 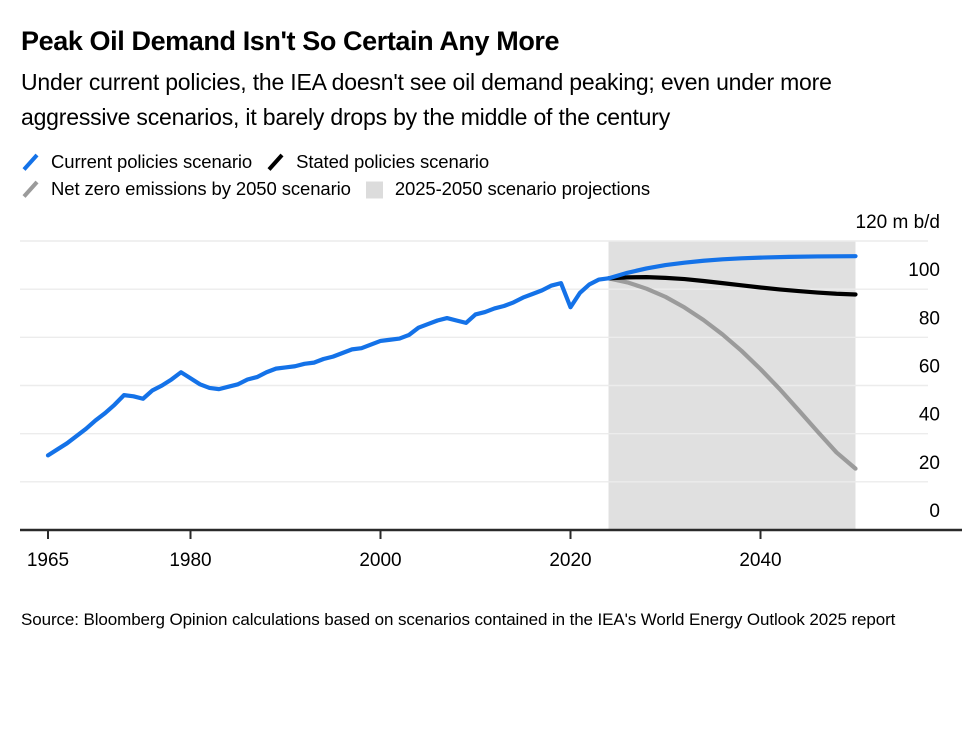 I want to click on series-line-historical, so click(x=328, y=367).